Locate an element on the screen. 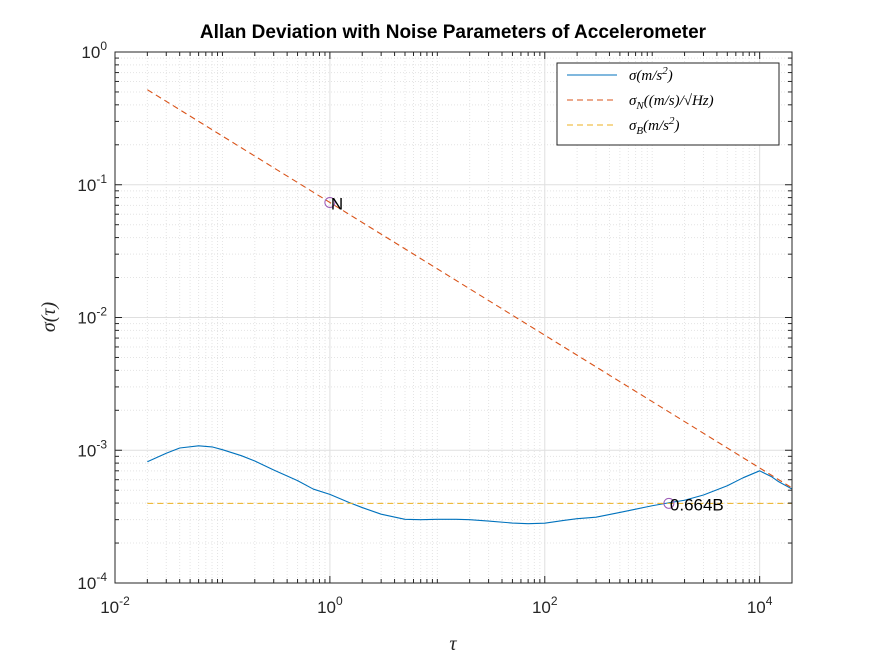  tick-exponent: 4 is located at coordinates (769, 601).